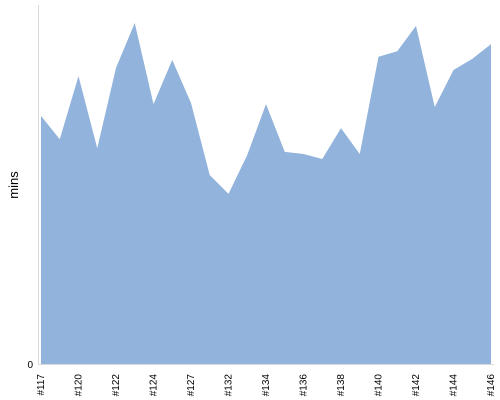 The image size is (500, 400). I want to click on x-tick-label: #122, so click(116, 385).